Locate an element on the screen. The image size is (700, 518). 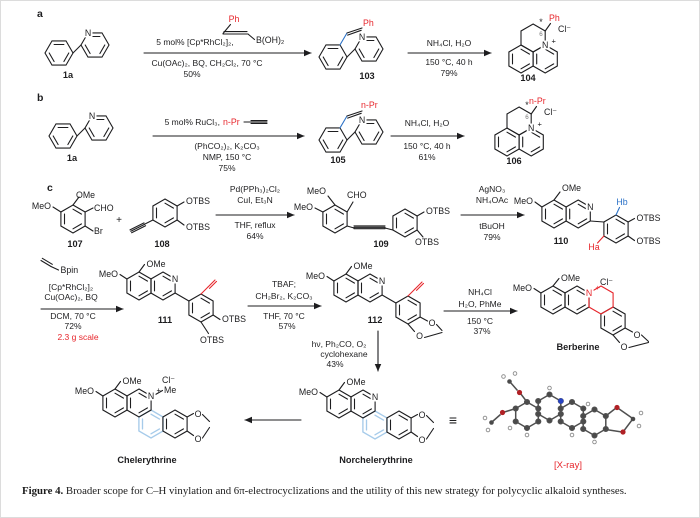
structure-1a-b: N 1a is located at coordinates (81, 137).